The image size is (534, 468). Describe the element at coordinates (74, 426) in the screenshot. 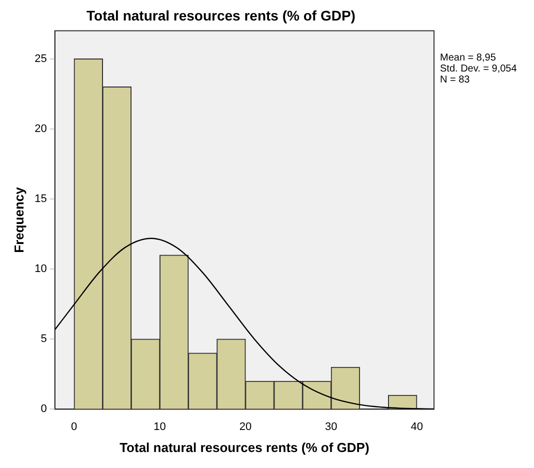

I see `x-tick-label: 0` at that location.